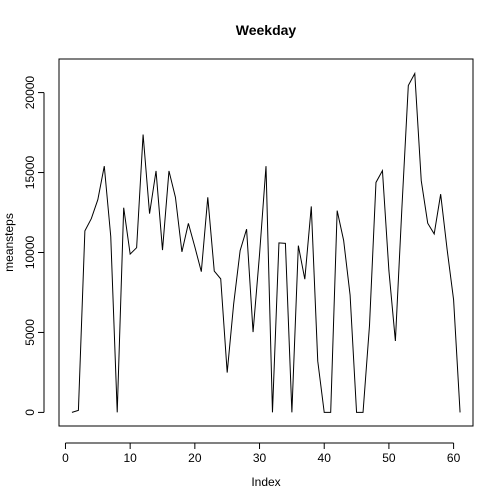 This screenshot has width=504, height=504. Describe the element at coordinates (265, 482) in the screenshot. I see `x-axis-label: Index` at that location.